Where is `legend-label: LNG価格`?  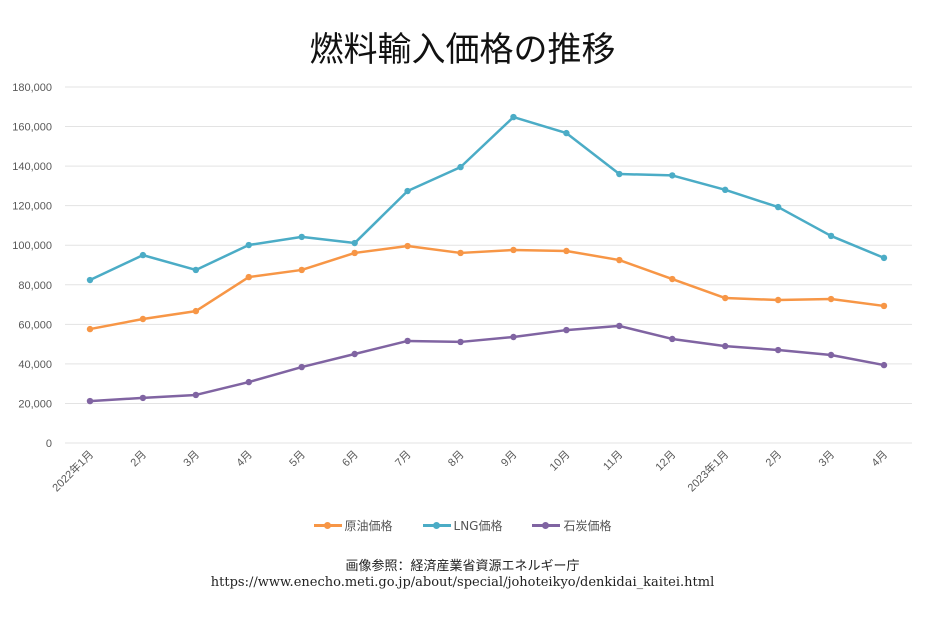 legend-label: LNG価格 is located at coordinates (478, 526).